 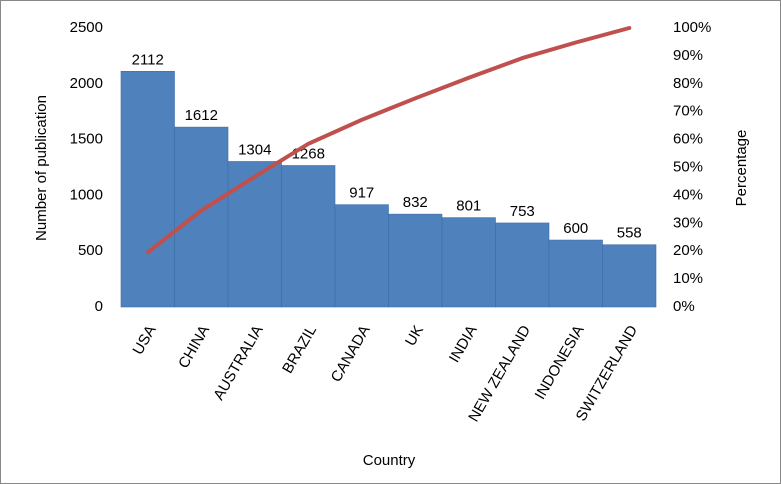 I want to click on y2-tick-label: 100%, so click(x=692, y=27).